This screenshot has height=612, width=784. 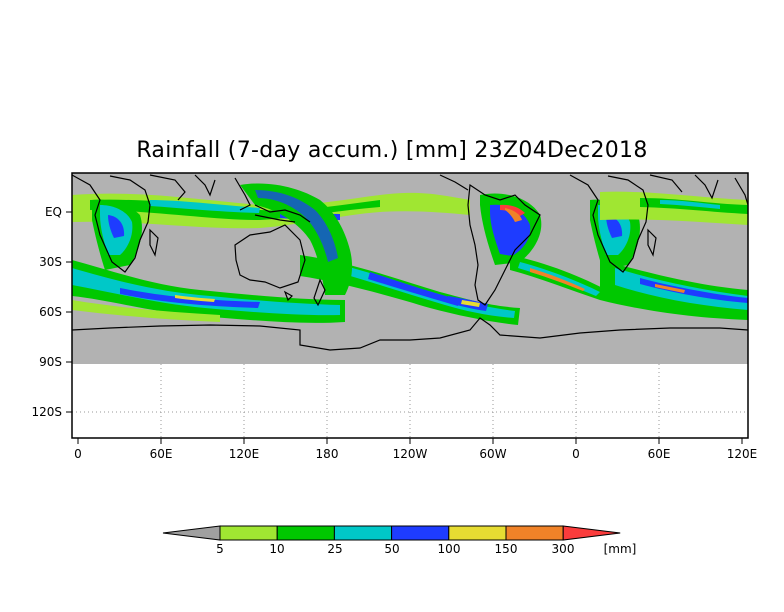 What do you see at coordinates (50, 362) in the screenshot?
I see `y-tick-label: 90S` at bounding box center [50, 362].